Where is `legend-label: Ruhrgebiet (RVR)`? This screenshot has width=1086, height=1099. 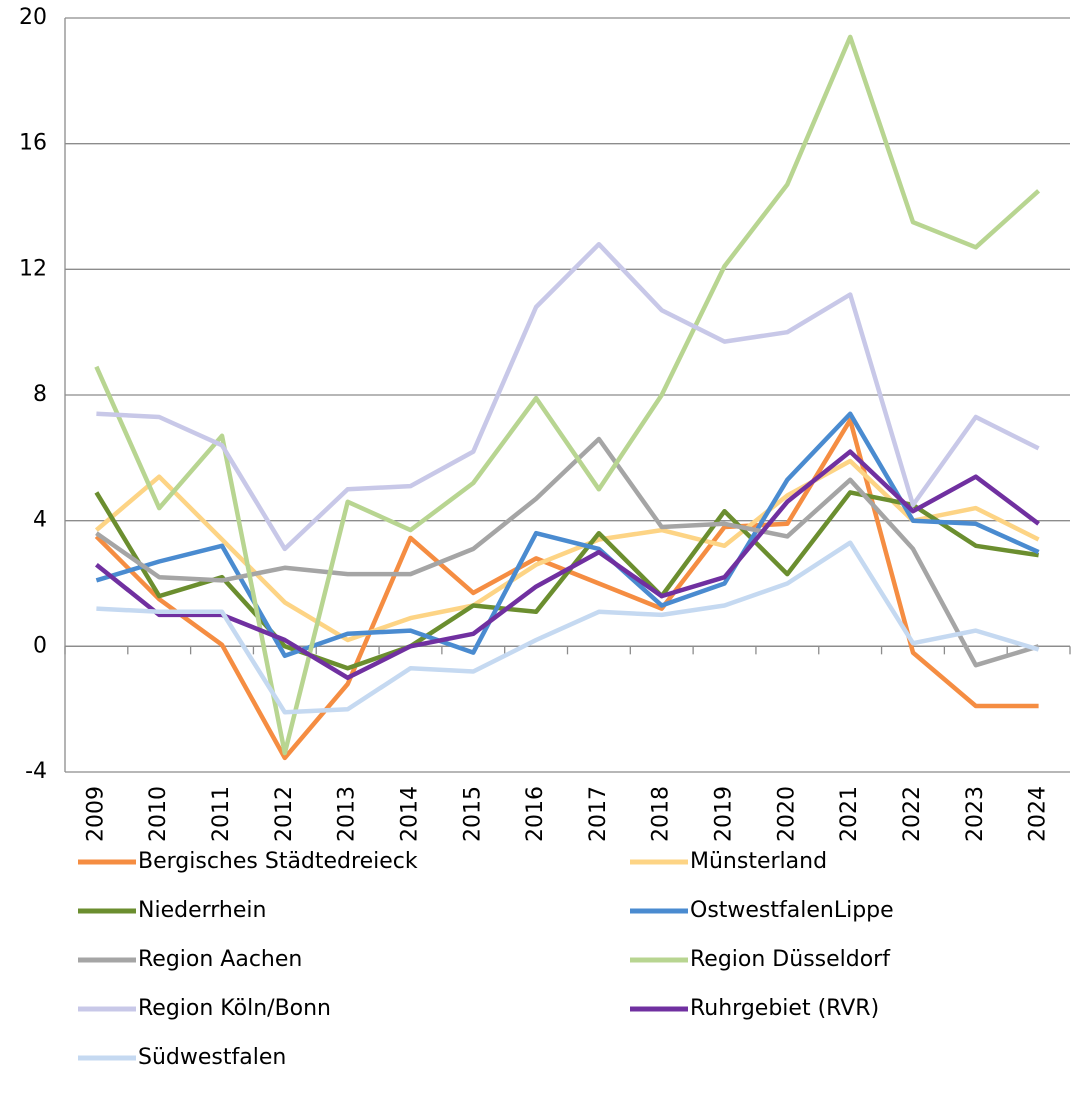
legend-label: Ruhrgebiet (RVR) is located at coordinates (784, 1008).